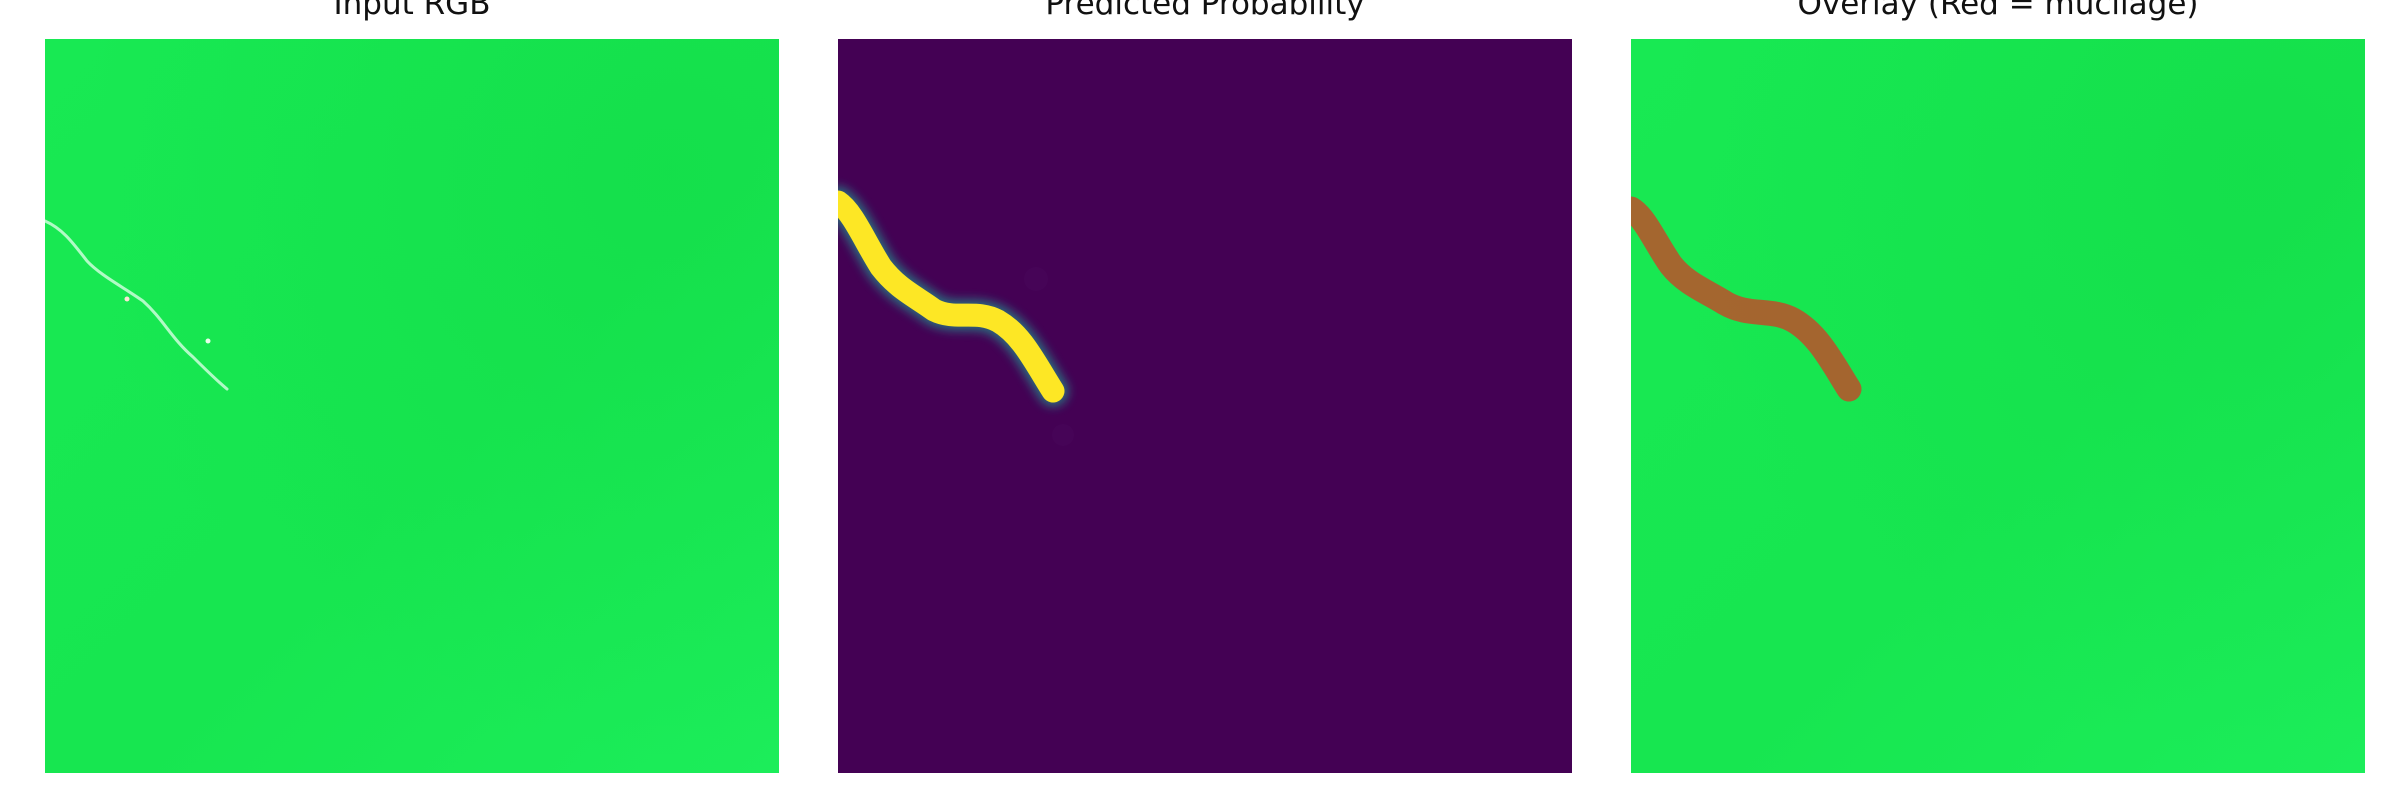 Image resolution: width=2400 pixels, height=800 pixels. I want to click on predicted-probability-title: Predicted Probability, so click(1205, 18).